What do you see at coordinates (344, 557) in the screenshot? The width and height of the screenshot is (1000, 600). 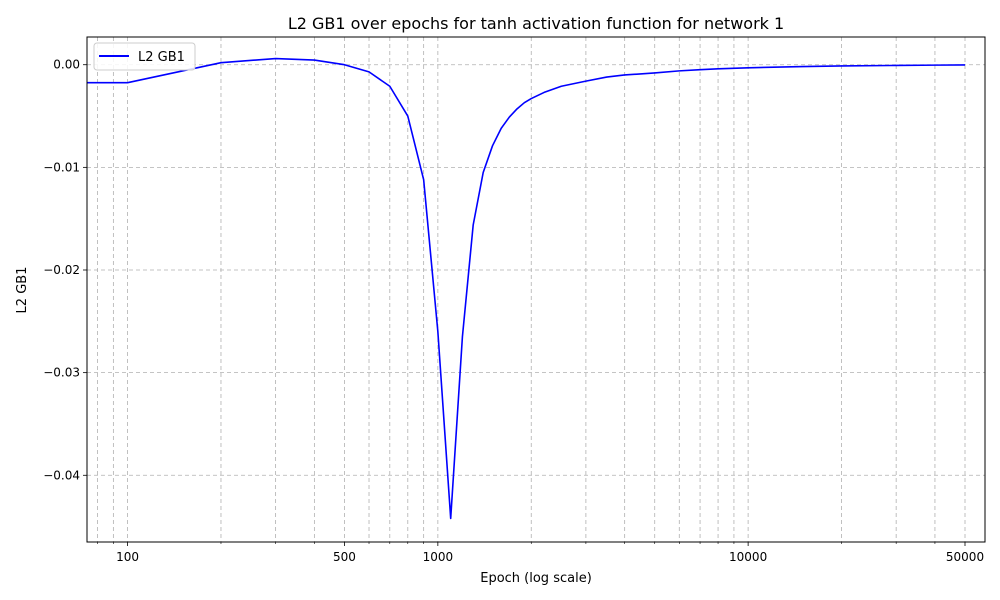 I see `x-tick-label: 500` at bounding box center [344, 557].